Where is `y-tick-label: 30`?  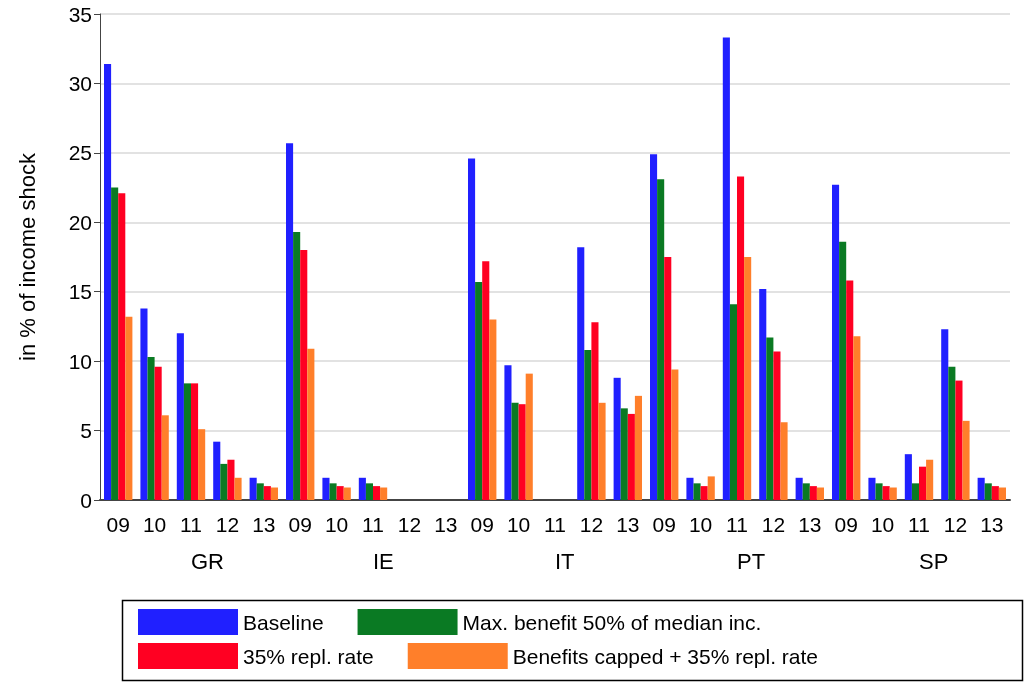 y-tick-label: 30 is located at coordinates (80, 83).